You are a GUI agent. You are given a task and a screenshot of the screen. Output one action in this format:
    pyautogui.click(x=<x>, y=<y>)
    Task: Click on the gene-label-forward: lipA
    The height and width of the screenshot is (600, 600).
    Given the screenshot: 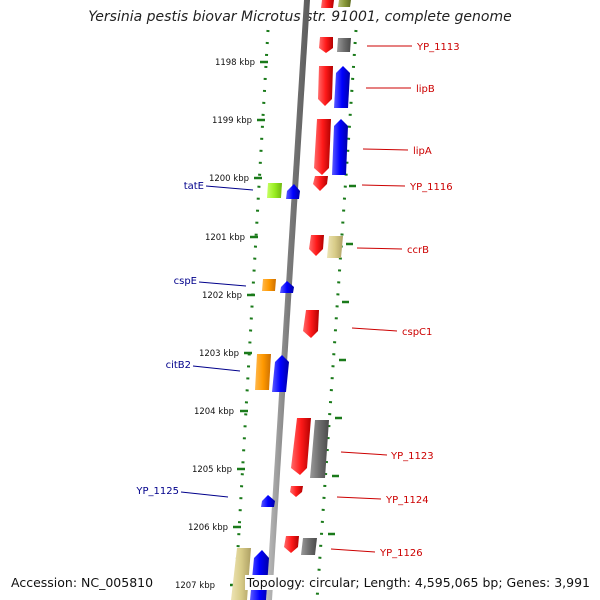 What is the action you would take?
    pyautogui.click(x=422, y=151)
    